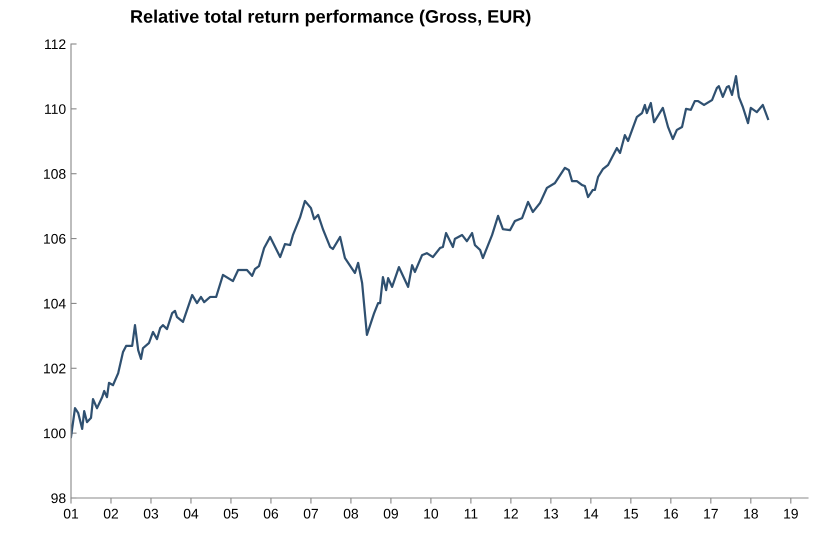  What do you see at coordinates (631, 513) in the screenshot?
I see `x-tick-label: 15` at bounding box center [631, 513].